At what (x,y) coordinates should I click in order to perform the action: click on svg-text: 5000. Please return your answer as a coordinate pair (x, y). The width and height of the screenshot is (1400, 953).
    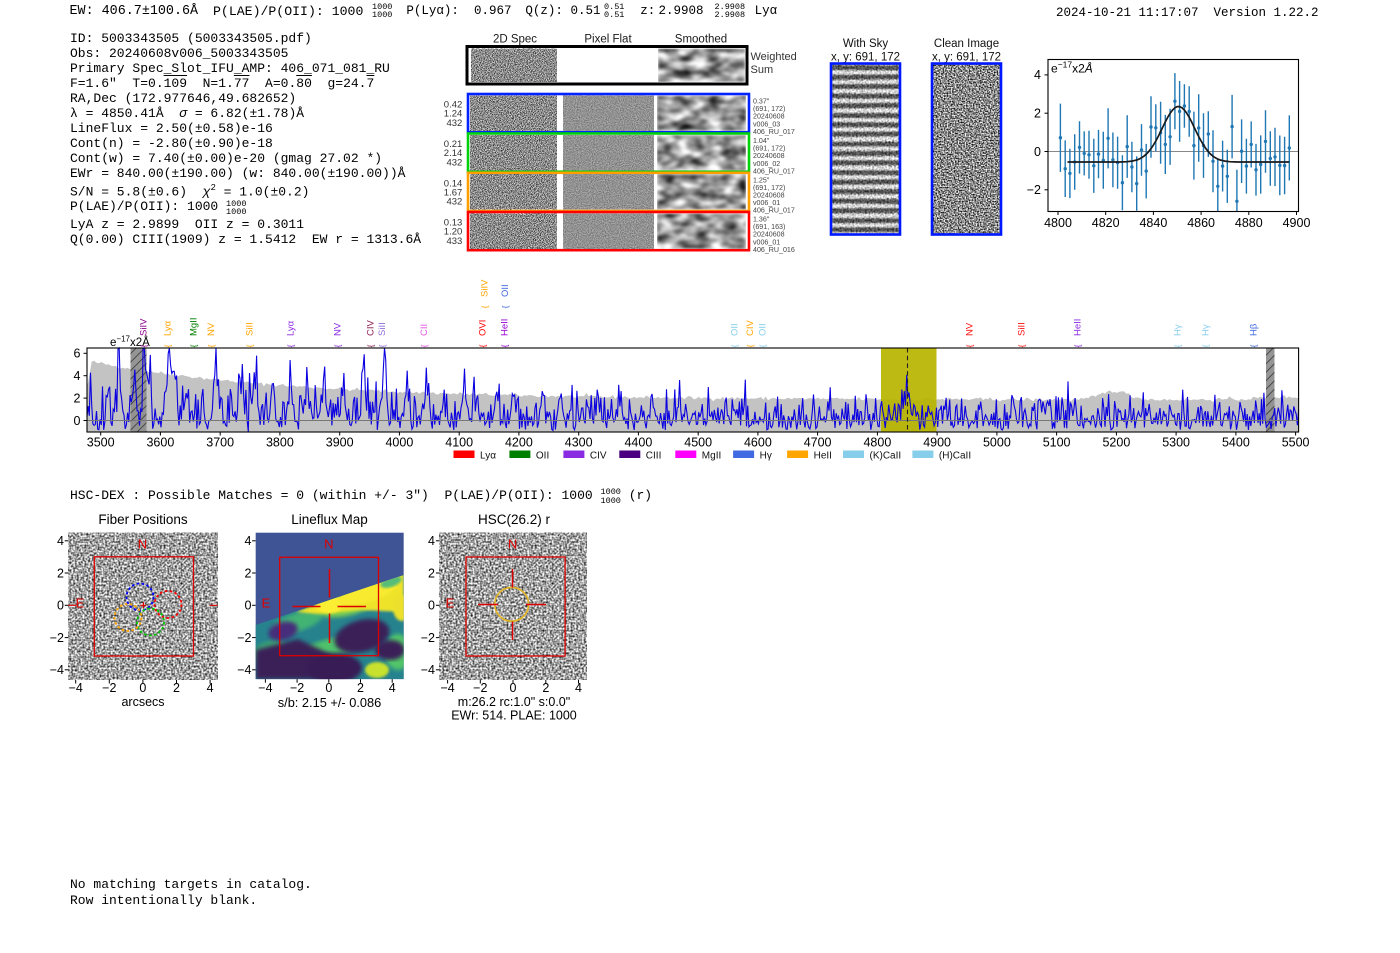
    Looking at the image, I should click on (997, 443).